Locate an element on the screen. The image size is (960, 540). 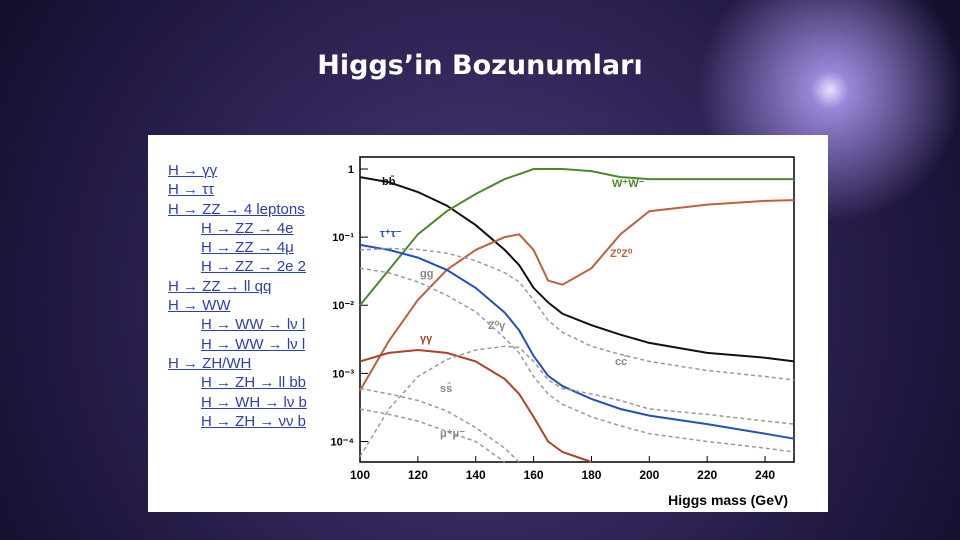
link: H → ZH → νν b is located at coordinates (254, 421).